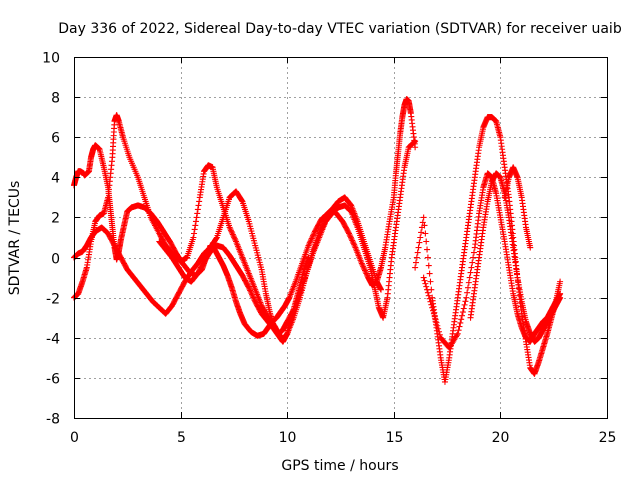  What do you see at coordinates (339, 466) in the screenshot?
I see `x-axis-label: GPS time / hours` at bounding box center [339, 466].